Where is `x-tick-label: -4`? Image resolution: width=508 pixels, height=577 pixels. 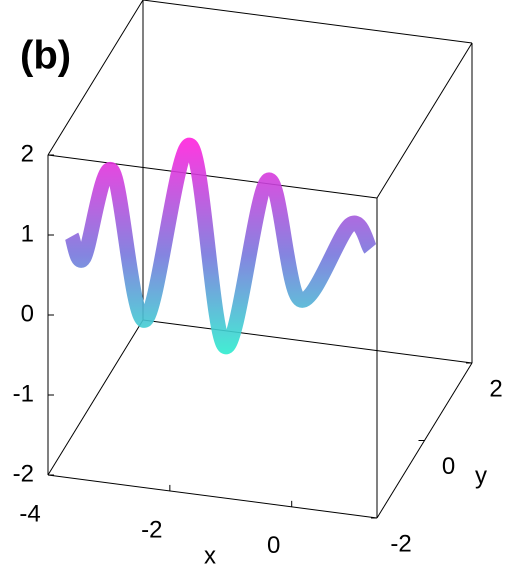
x-tick-label: -4 is located at coordinates (29, 513).